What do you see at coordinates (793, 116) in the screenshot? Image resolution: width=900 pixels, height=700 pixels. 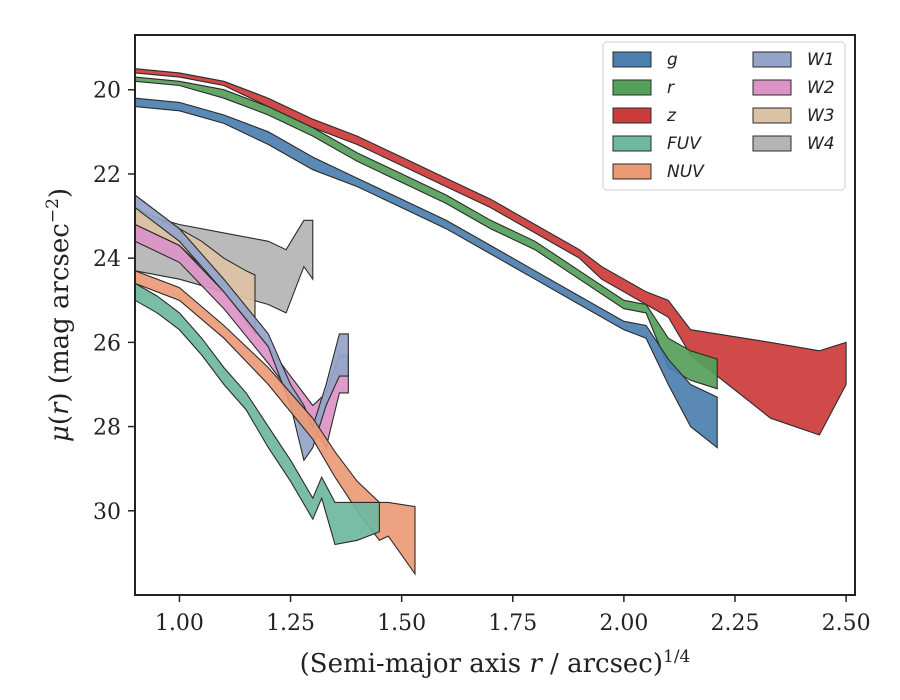 I see `legend-item-w3: W3` at bounding box center [793, 116].